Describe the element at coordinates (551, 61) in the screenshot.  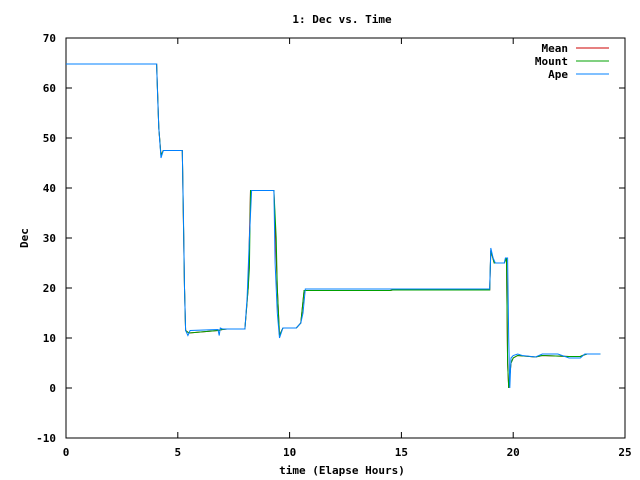
I see `legend-label-mount: Mount` at that location.